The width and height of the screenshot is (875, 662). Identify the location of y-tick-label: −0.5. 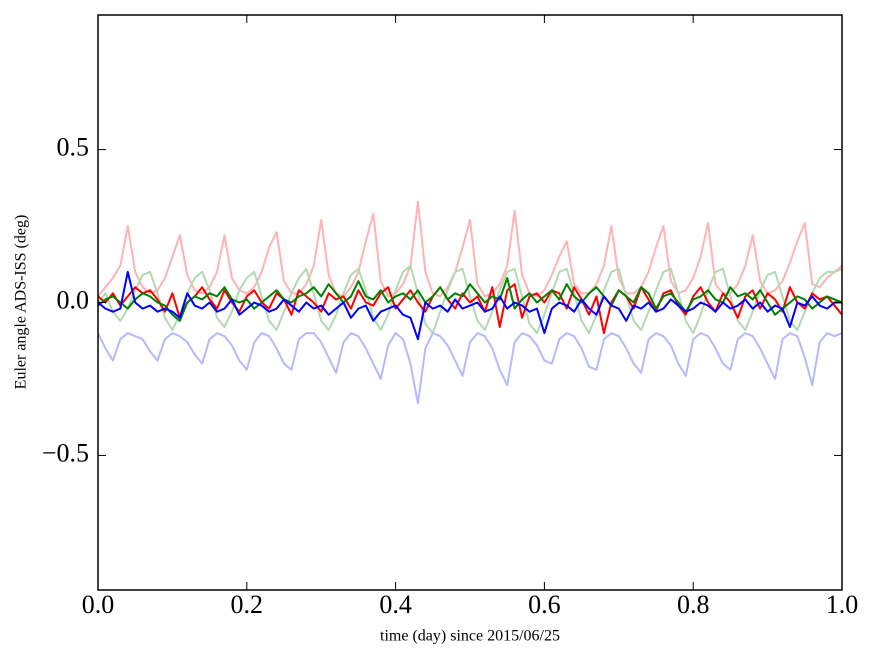
(65, 452).